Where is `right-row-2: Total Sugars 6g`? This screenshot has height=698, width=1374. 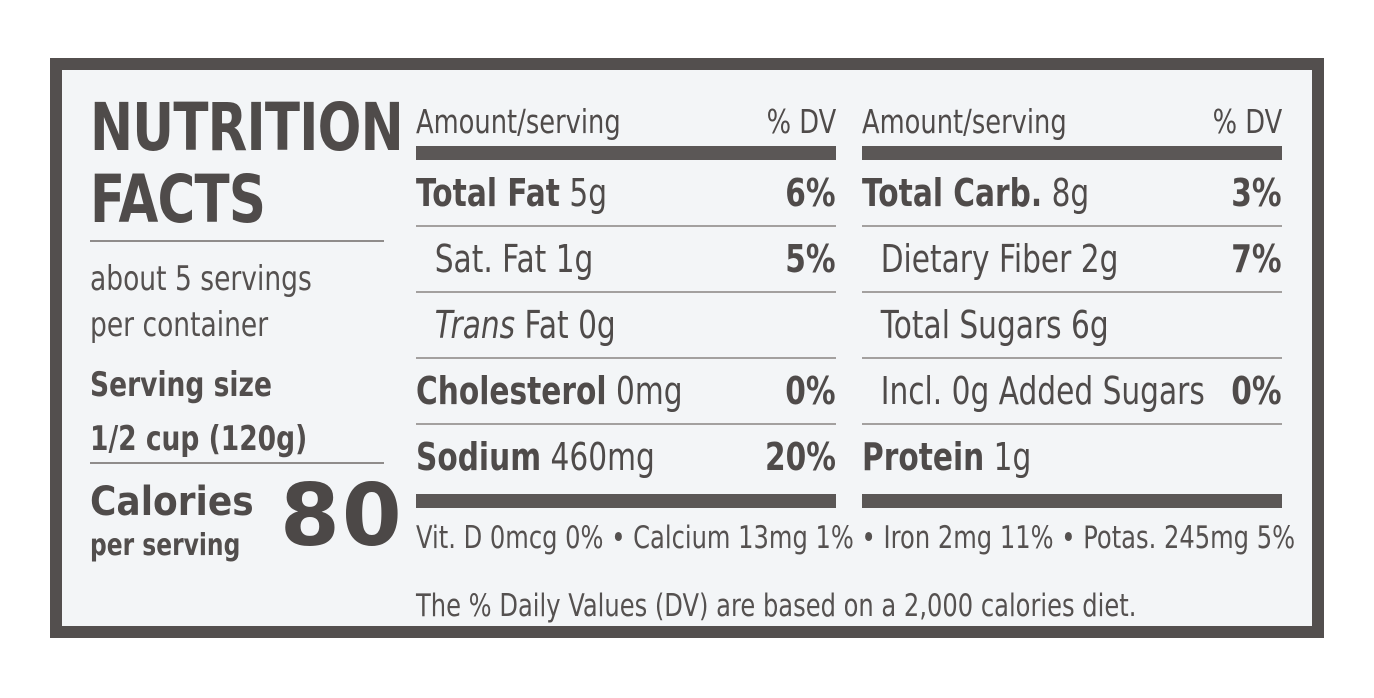
right-row-2: Total Sugars 6g is located at coordinates (1072, 325).